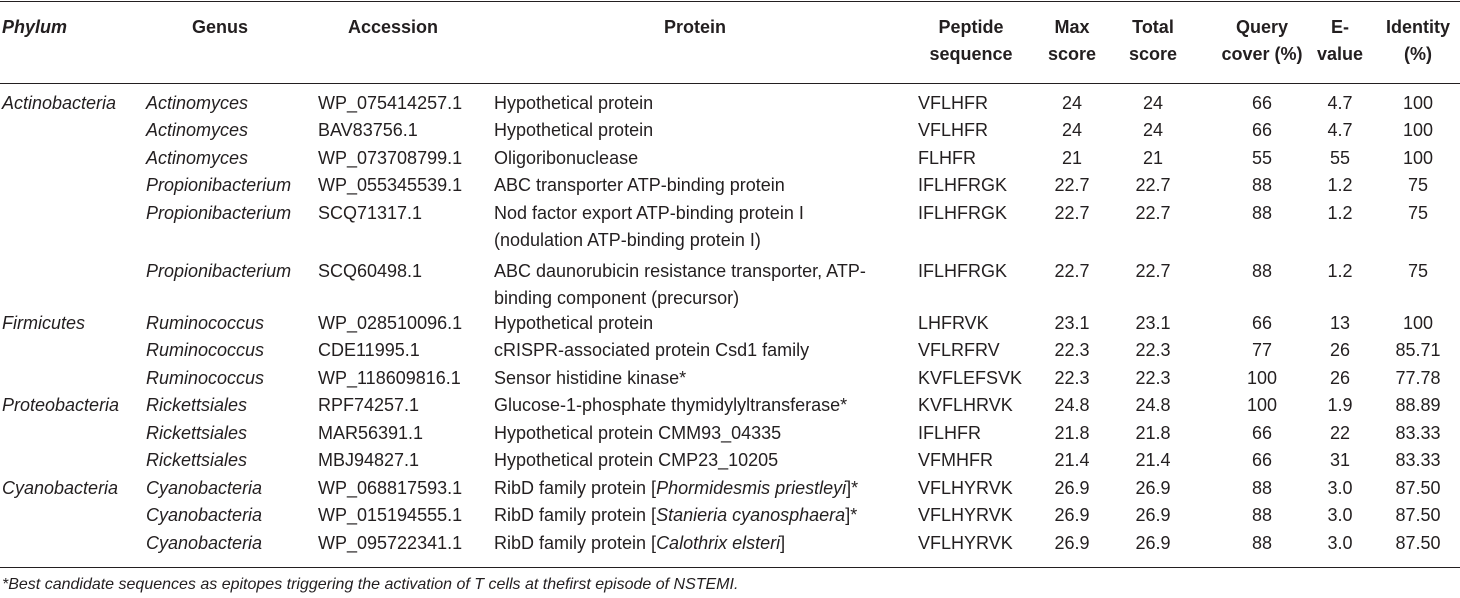 This screenshot has height=598, width=1460. Describe the element at coordinates (44, 323) in the screenshot. I see `cell-phylum: Firmicutes` at that location.